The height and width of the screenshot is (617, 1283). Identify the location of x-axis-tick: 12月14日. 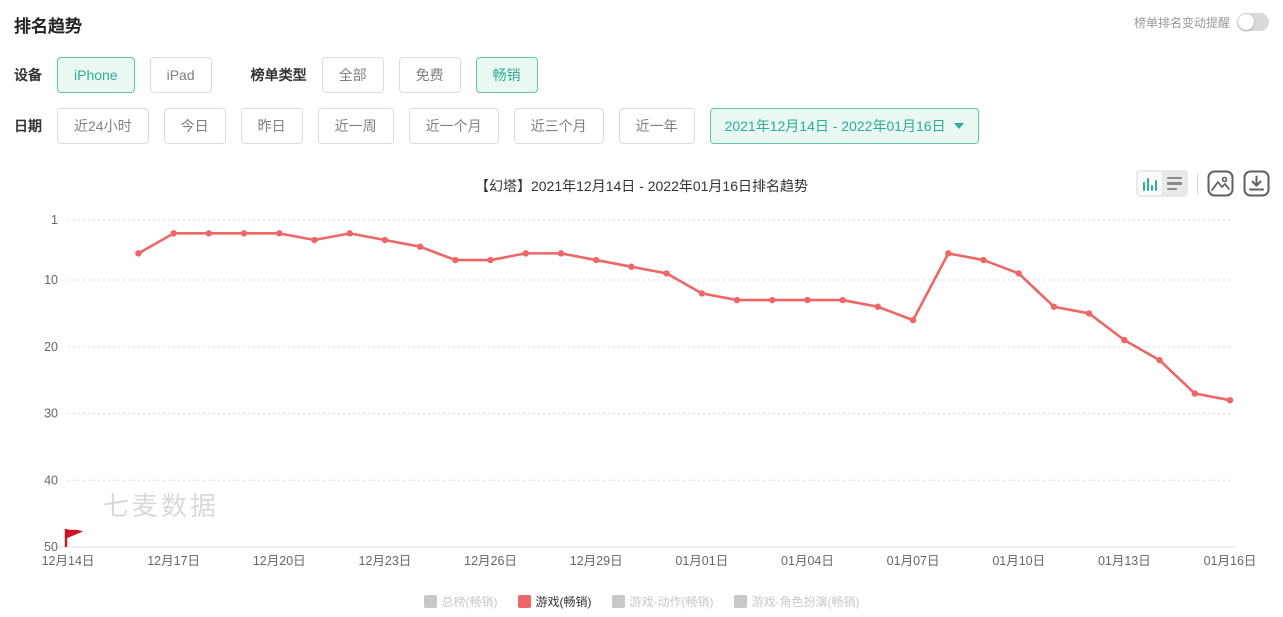
(68, 561).